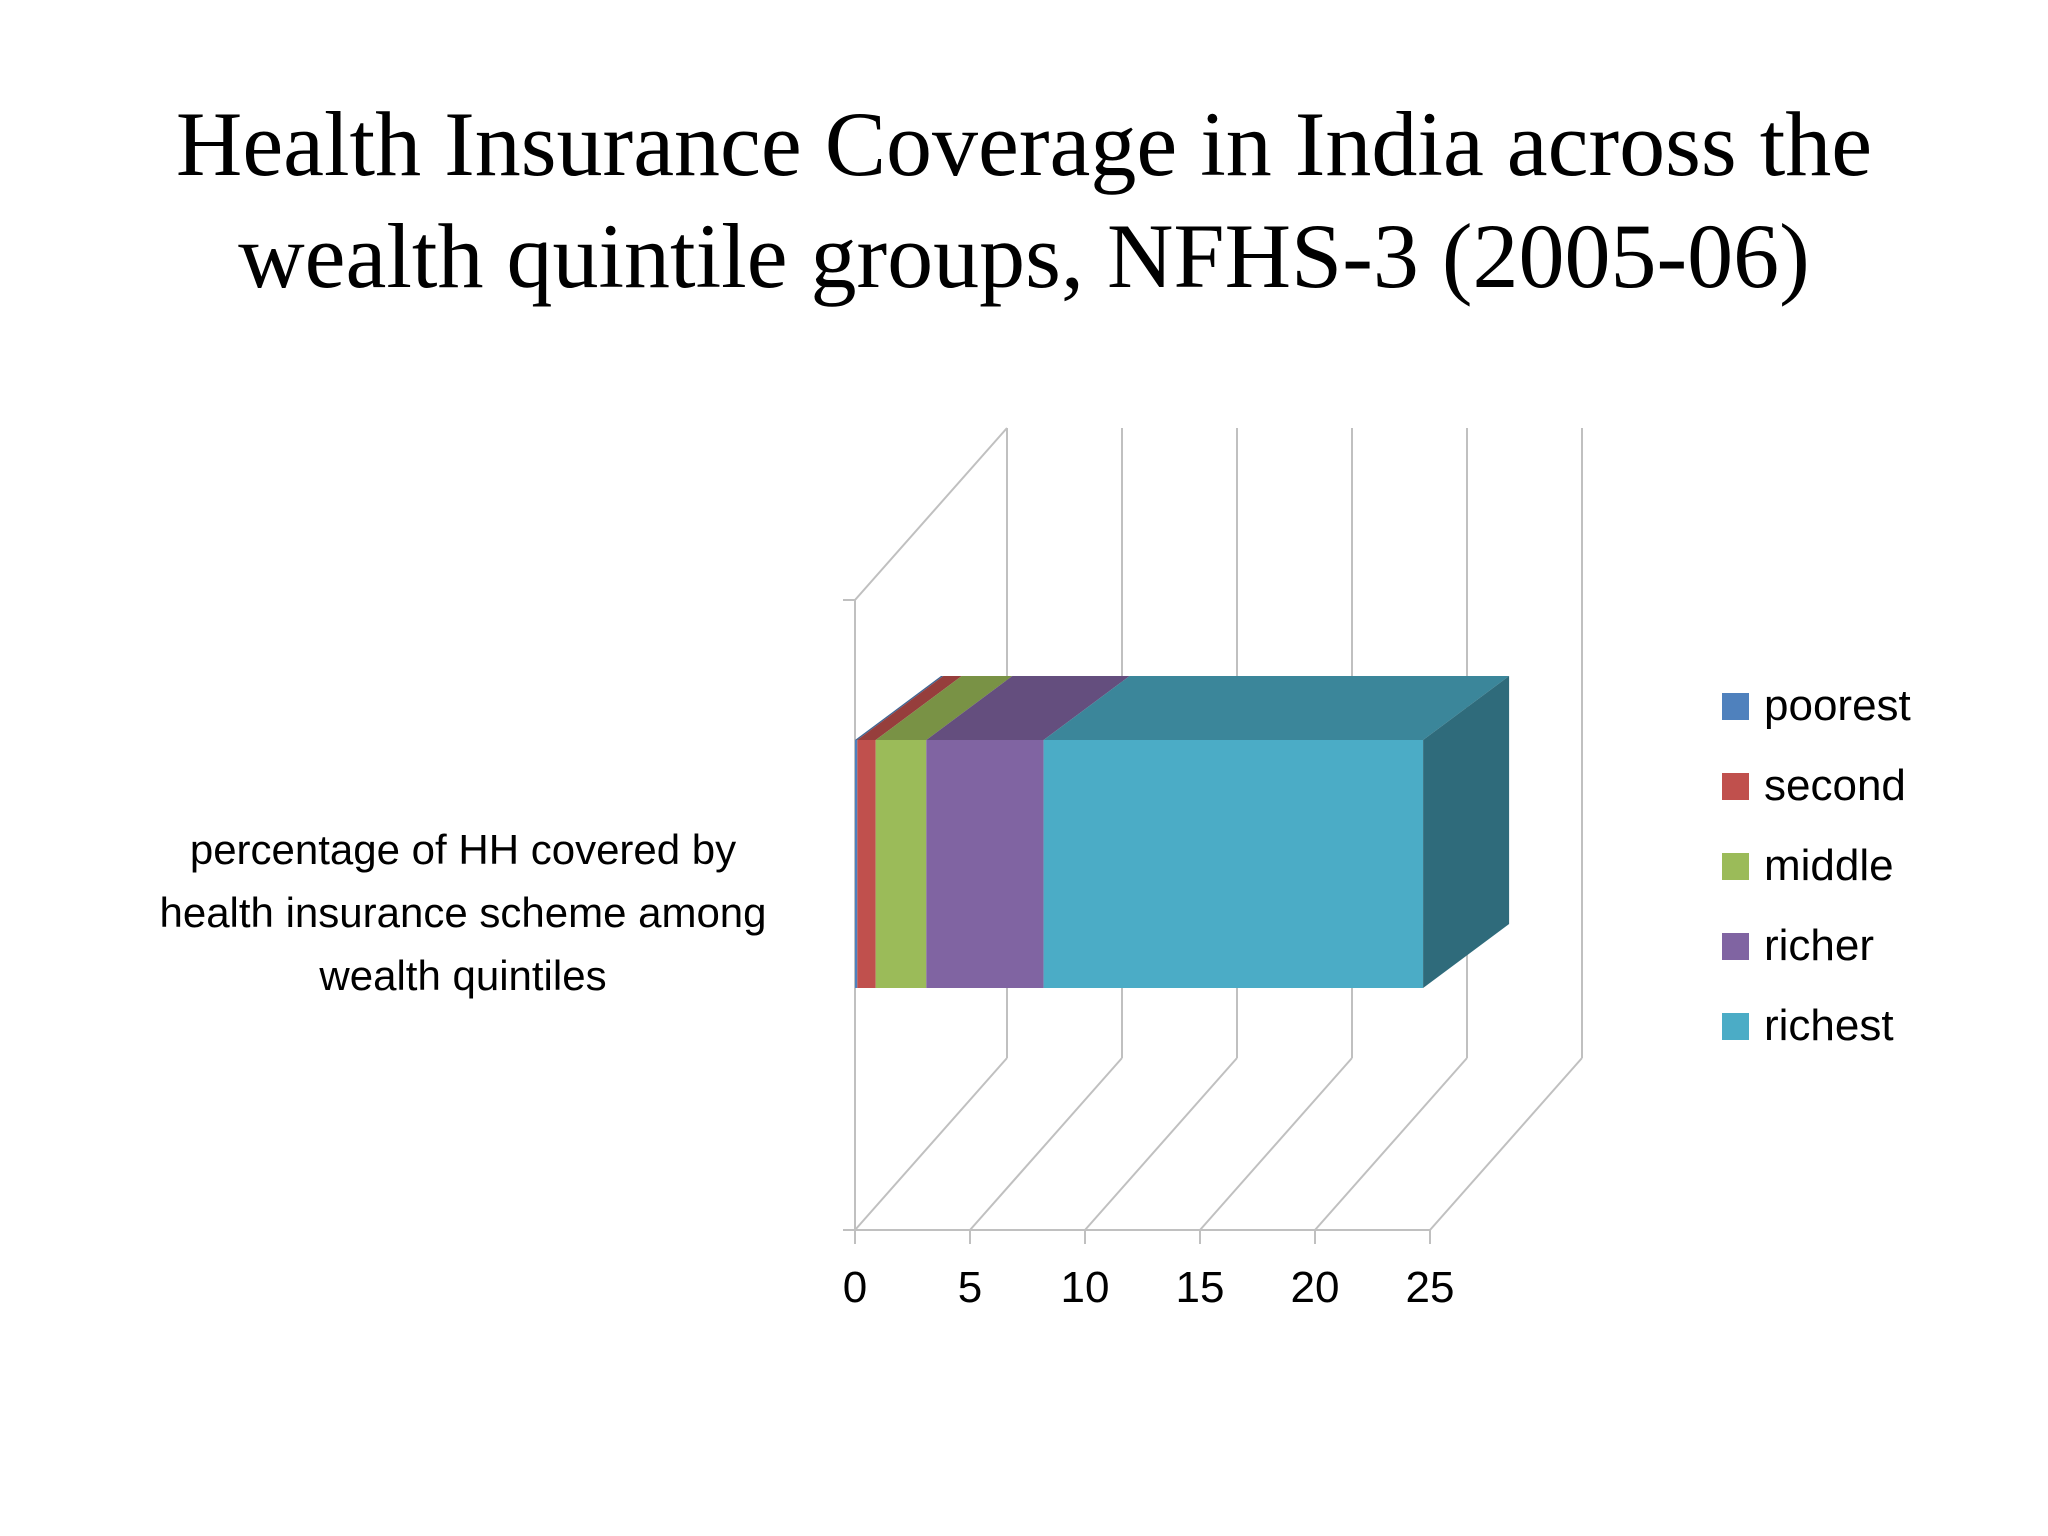 This screenshot has height=1536, width=2048. I want to click on bar-segment-richer, so click(985, 864).